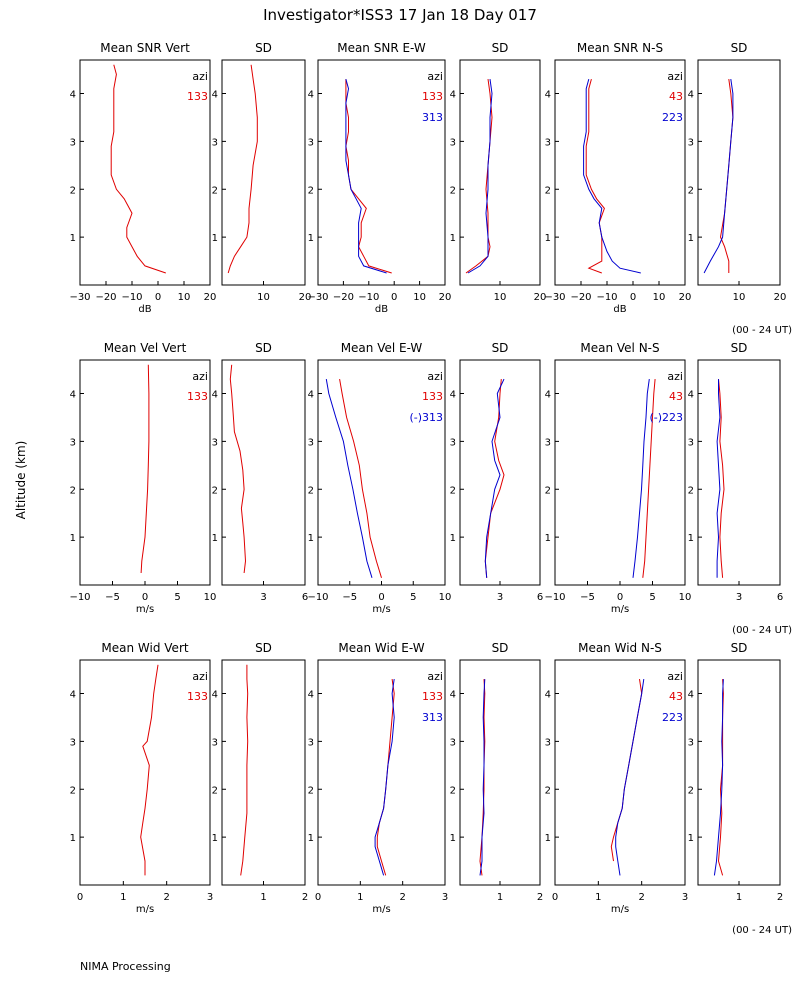 The image size is (800, 1000). Describe the element at coordinates (382, 348) in the screenshot. I see `panel-title: Mean Vel E-W` at that location.